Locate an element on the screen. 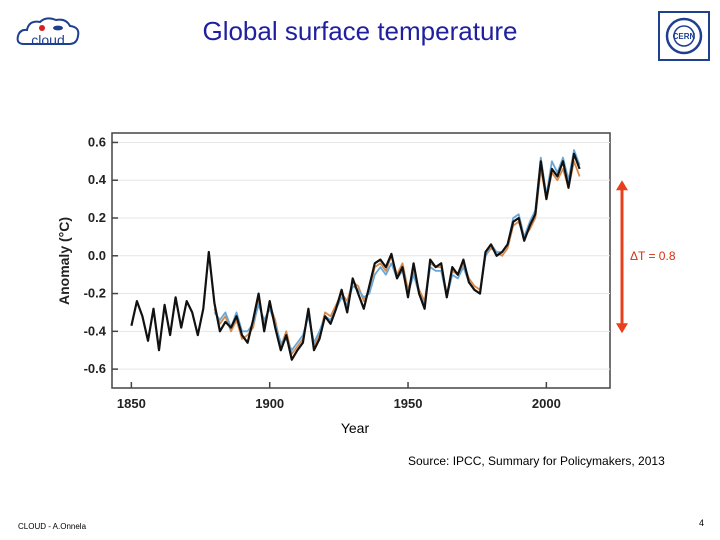  y-tick-label: -0.4 is located at coordinates (95, 330).